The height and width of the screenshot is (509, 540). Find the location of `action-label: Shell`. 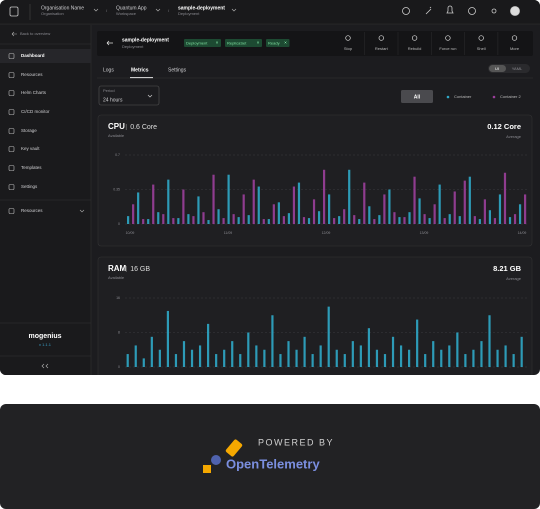

action-label: Shell is located at coordinates (481, 48).